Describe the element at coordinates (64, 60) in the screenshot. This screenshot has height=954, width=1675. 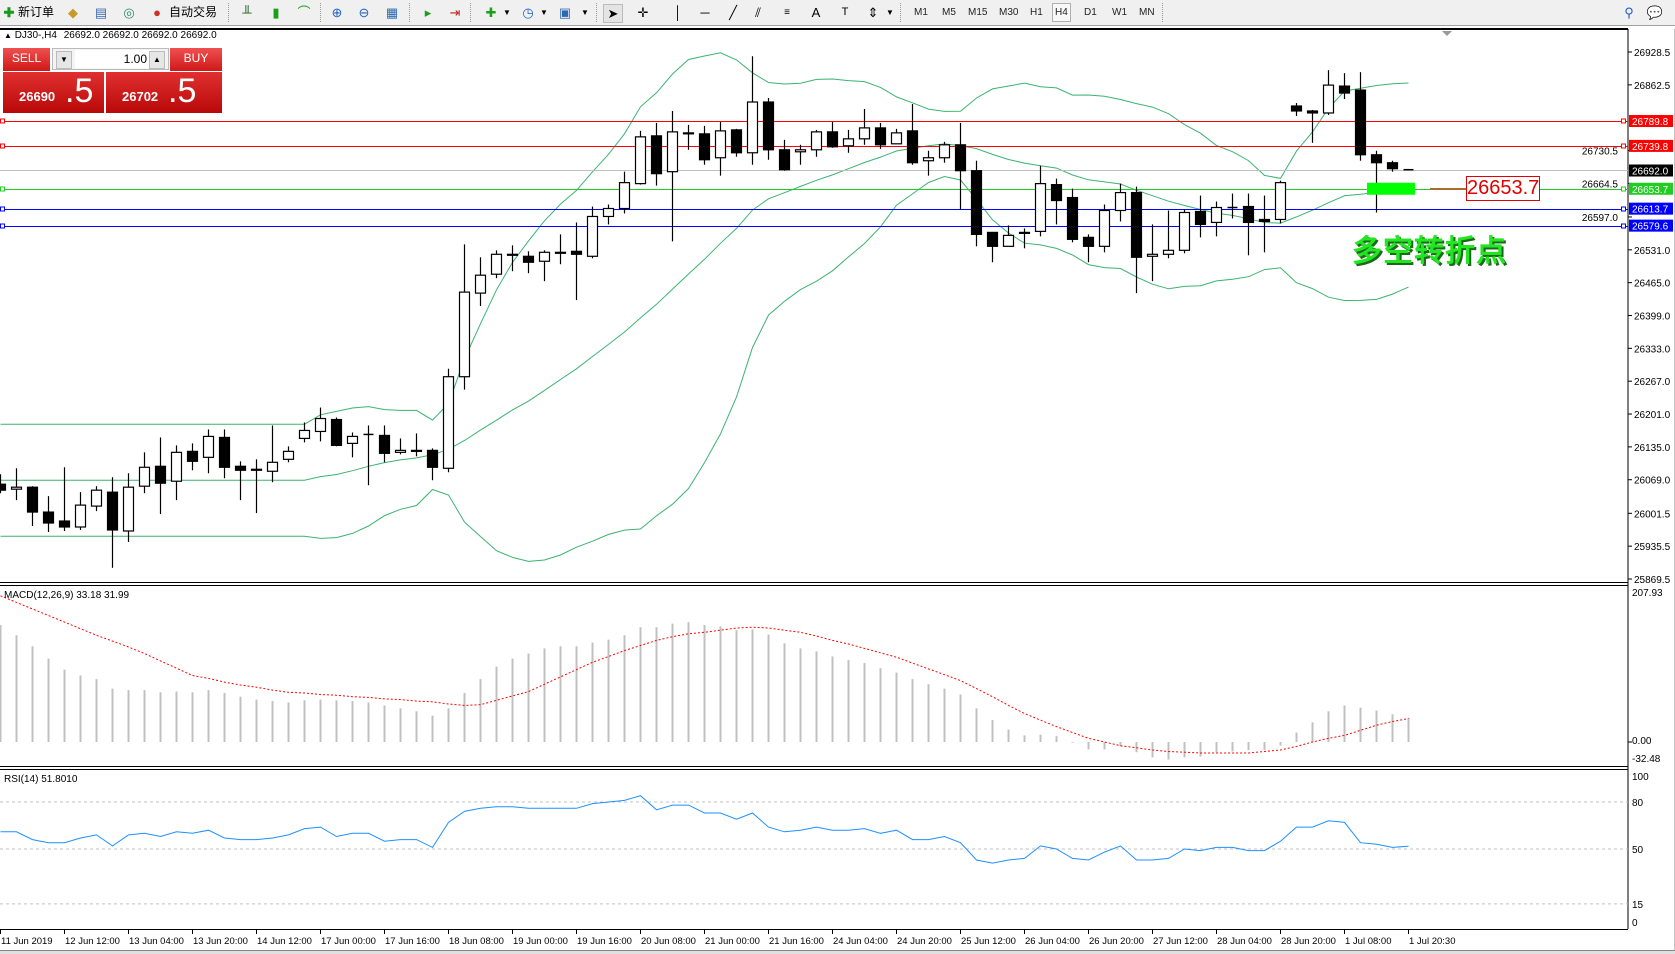
I see `lot-decrease-icon: ▼` at that location.